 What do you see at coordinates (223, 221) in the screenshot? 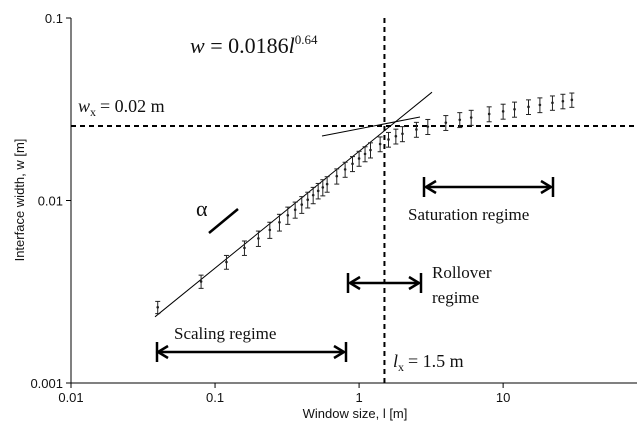
I see `slope-mark` at bounding box center [223, 221].